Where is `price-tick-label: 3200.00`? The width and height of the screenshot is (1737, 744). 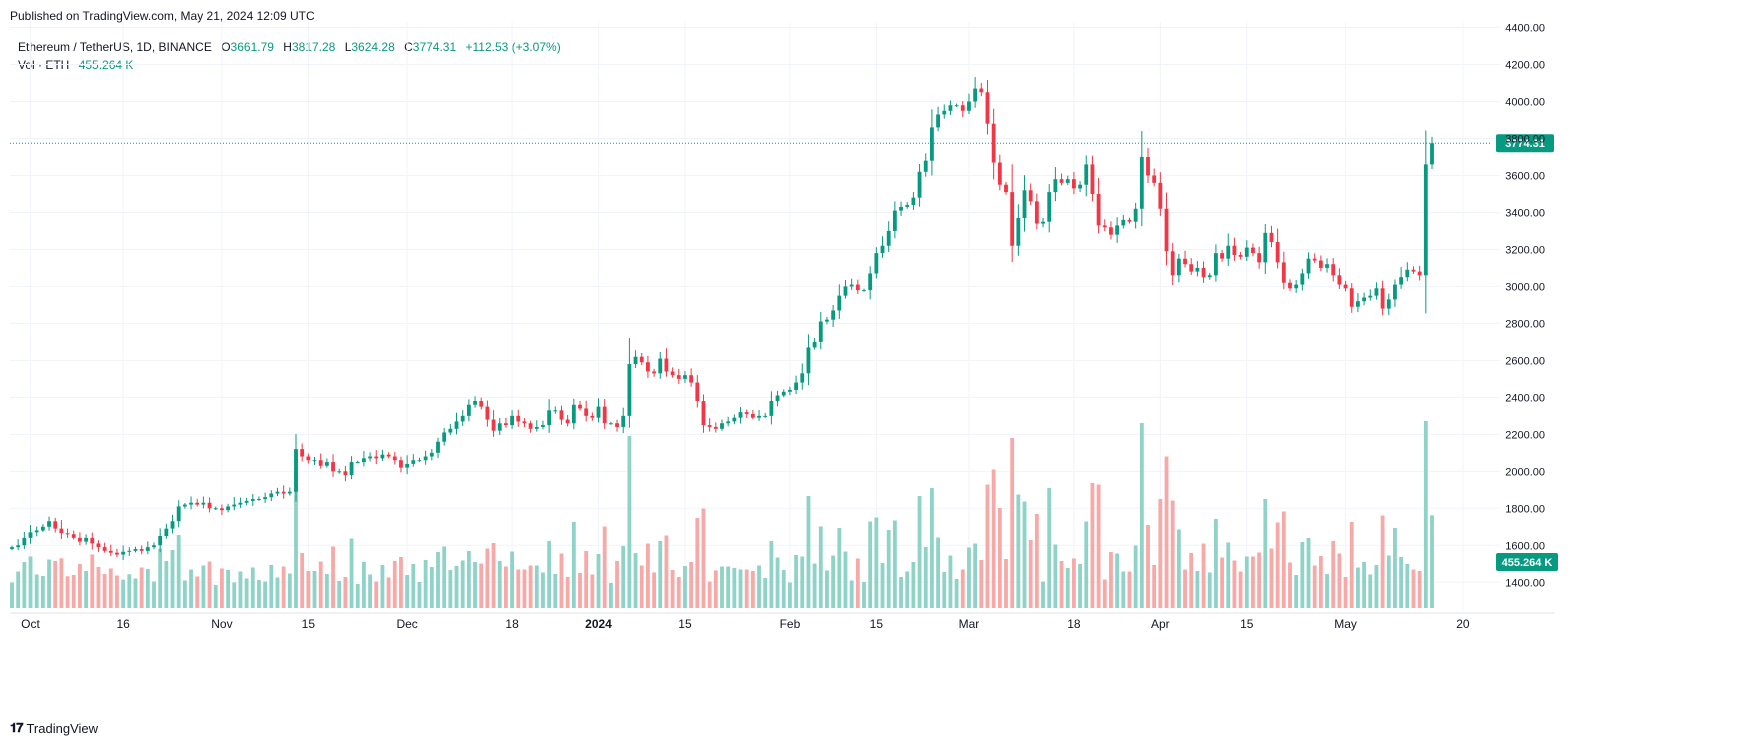 price-tick-label: 3200.00 is located at coordinates (1525, 250).